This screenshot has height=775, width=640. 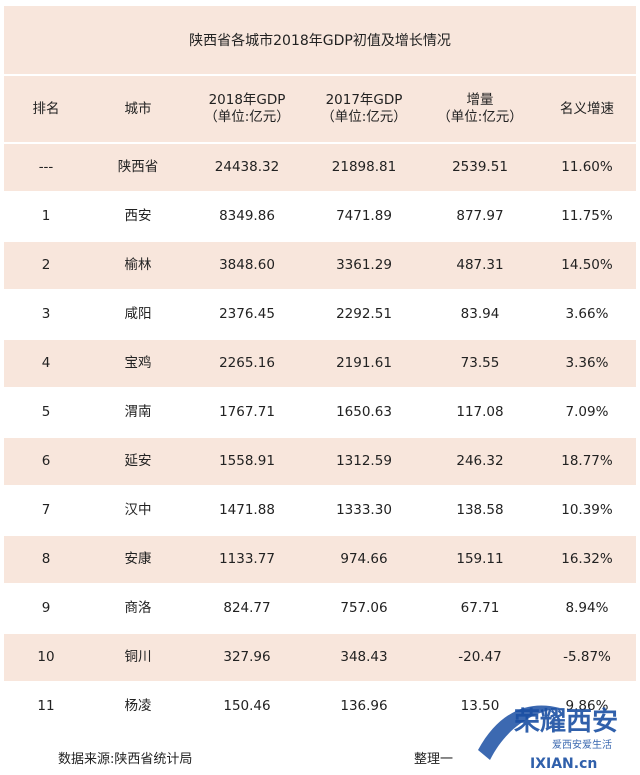 What do you see at coordinates (480, 706) in the screenshot?
I see `cell-increase: 13.50` at bounding box center [480, 706].